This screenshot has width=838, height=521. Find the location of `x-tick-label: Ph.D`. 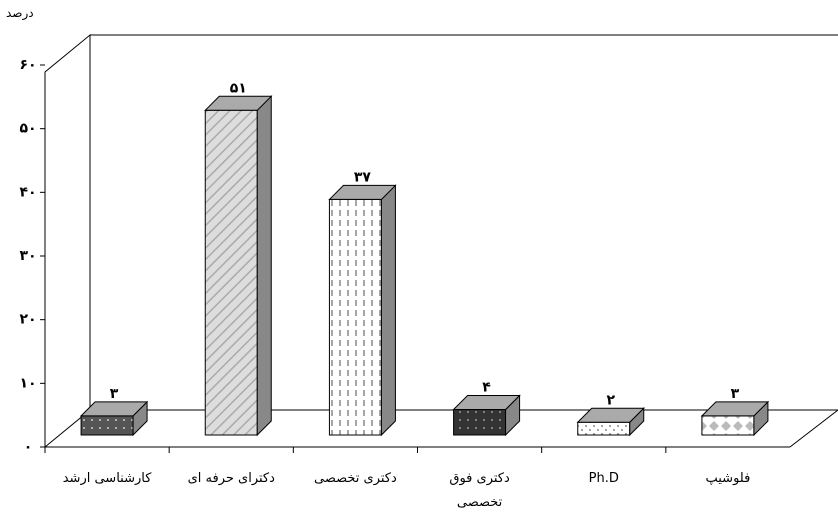

x-tick-label: Ph.D is located at coordinates (603, 478).